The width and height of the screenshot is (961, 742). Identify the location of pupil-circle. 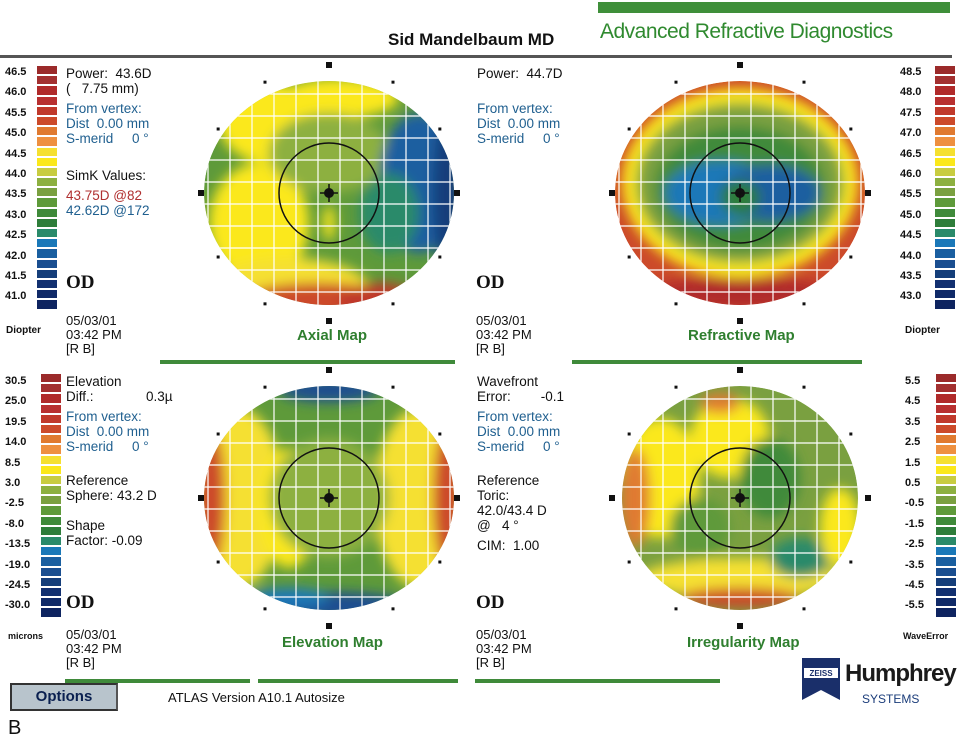
(740, 193).